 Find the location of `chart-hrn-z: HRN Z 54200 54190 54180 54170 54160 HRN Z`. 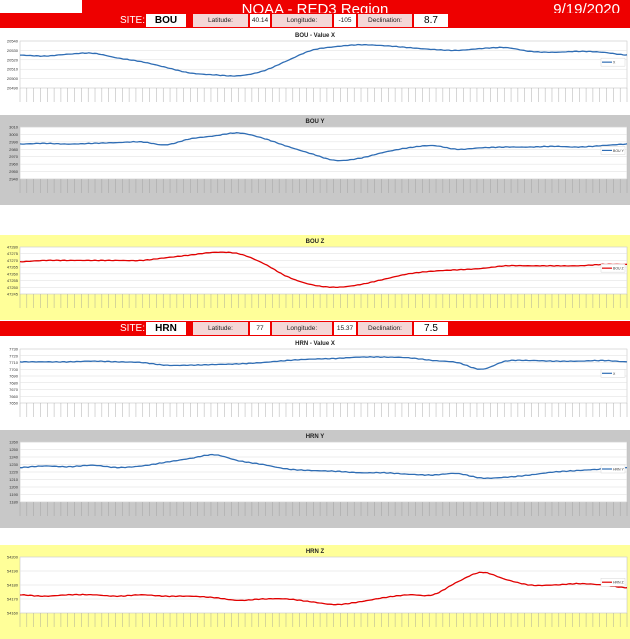

chart-hrn-z: HRN Z 54200 54190 54180 54170 54160 HRN Z is located at coordinates (315, 592).